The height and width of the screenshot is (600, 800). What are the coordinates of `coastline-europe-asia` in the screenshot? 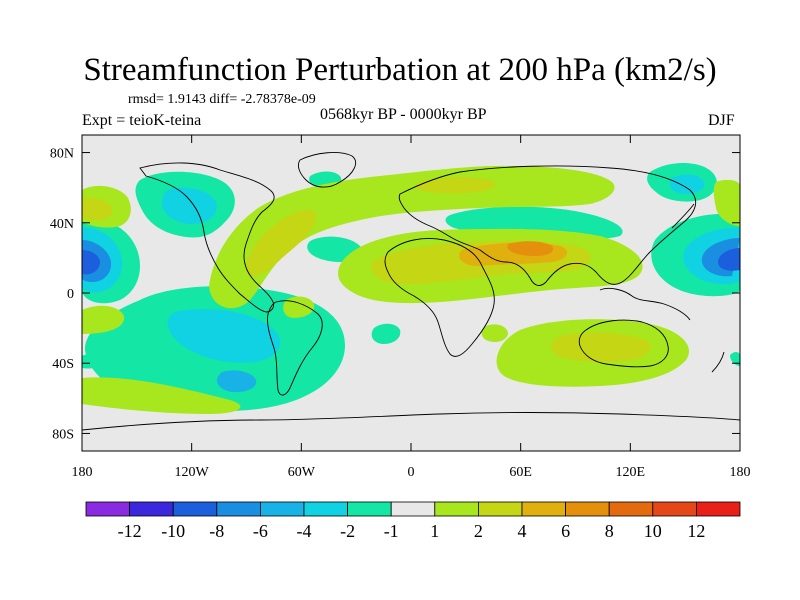 It's located at (547, 225).